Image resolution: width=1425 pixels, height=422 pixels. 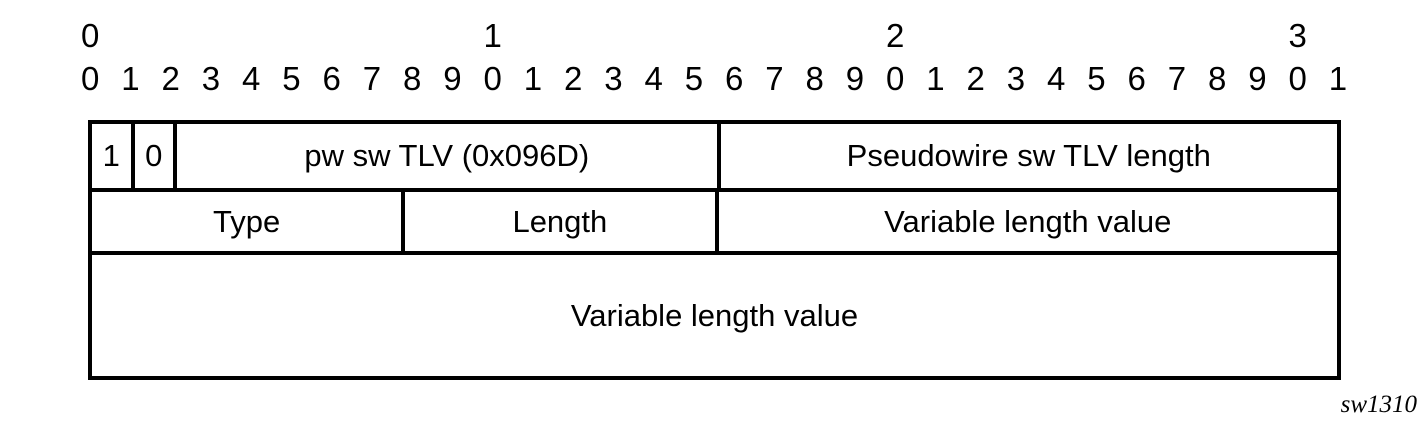 I want to click on figure-caption: sw1310, so click(x=1378, y=404).